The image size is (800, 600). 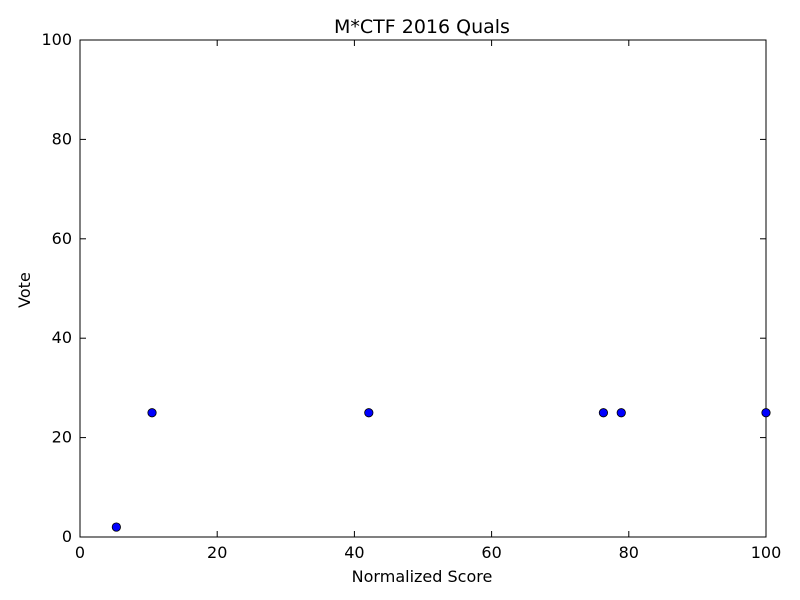 I want to click on x-axis-label: Normalized Score, so click(x=422, y=576).